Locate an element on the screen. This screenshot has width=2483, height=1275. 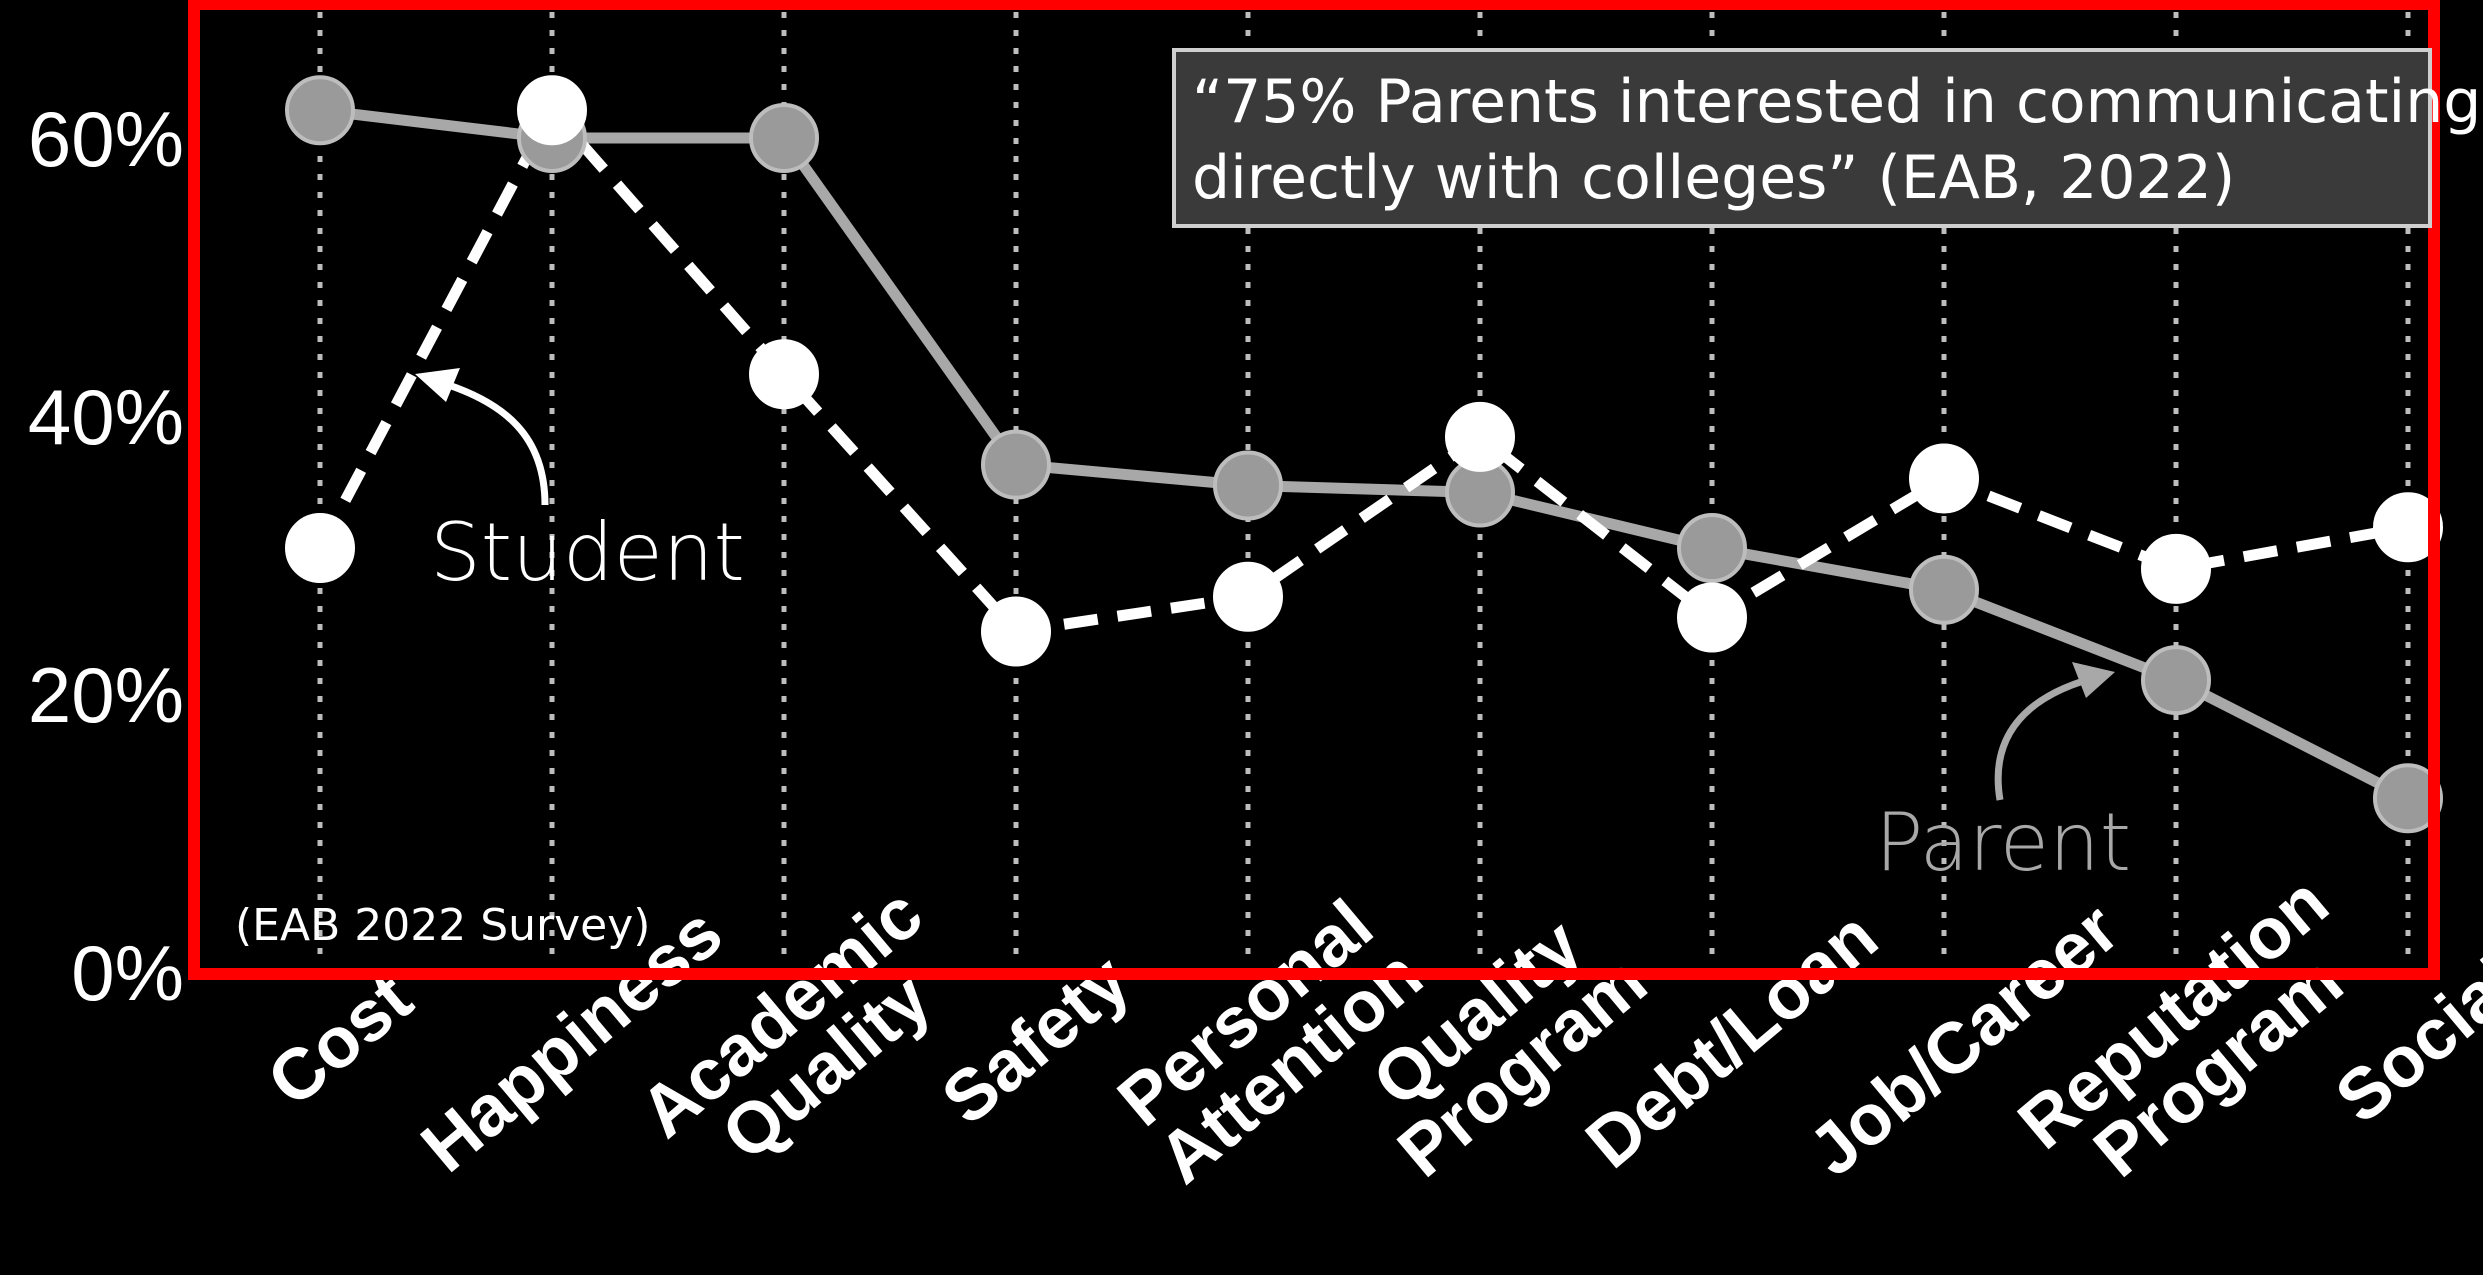
category-label-text: Cost is located at coordinates (340, 1040).